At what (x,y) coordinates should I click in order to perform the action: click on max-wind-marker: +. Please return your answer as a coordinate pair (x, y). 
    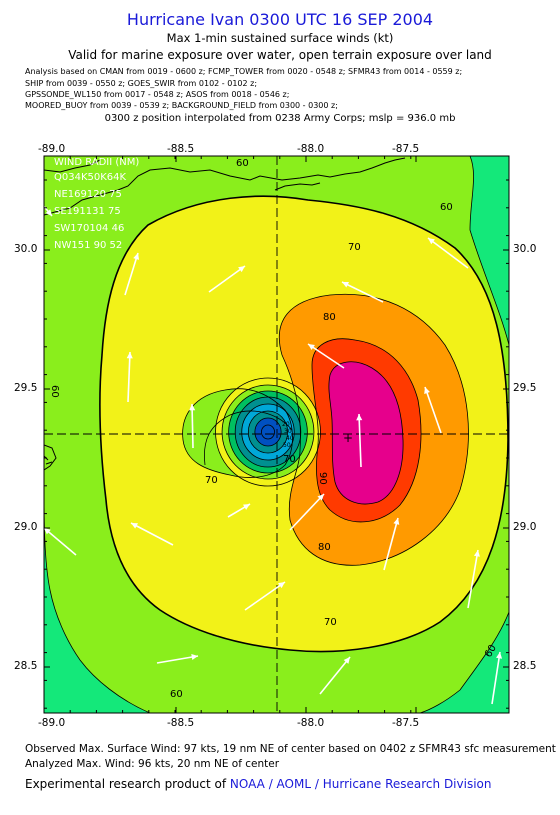
    Looking at the image, I should click on (348, 438).